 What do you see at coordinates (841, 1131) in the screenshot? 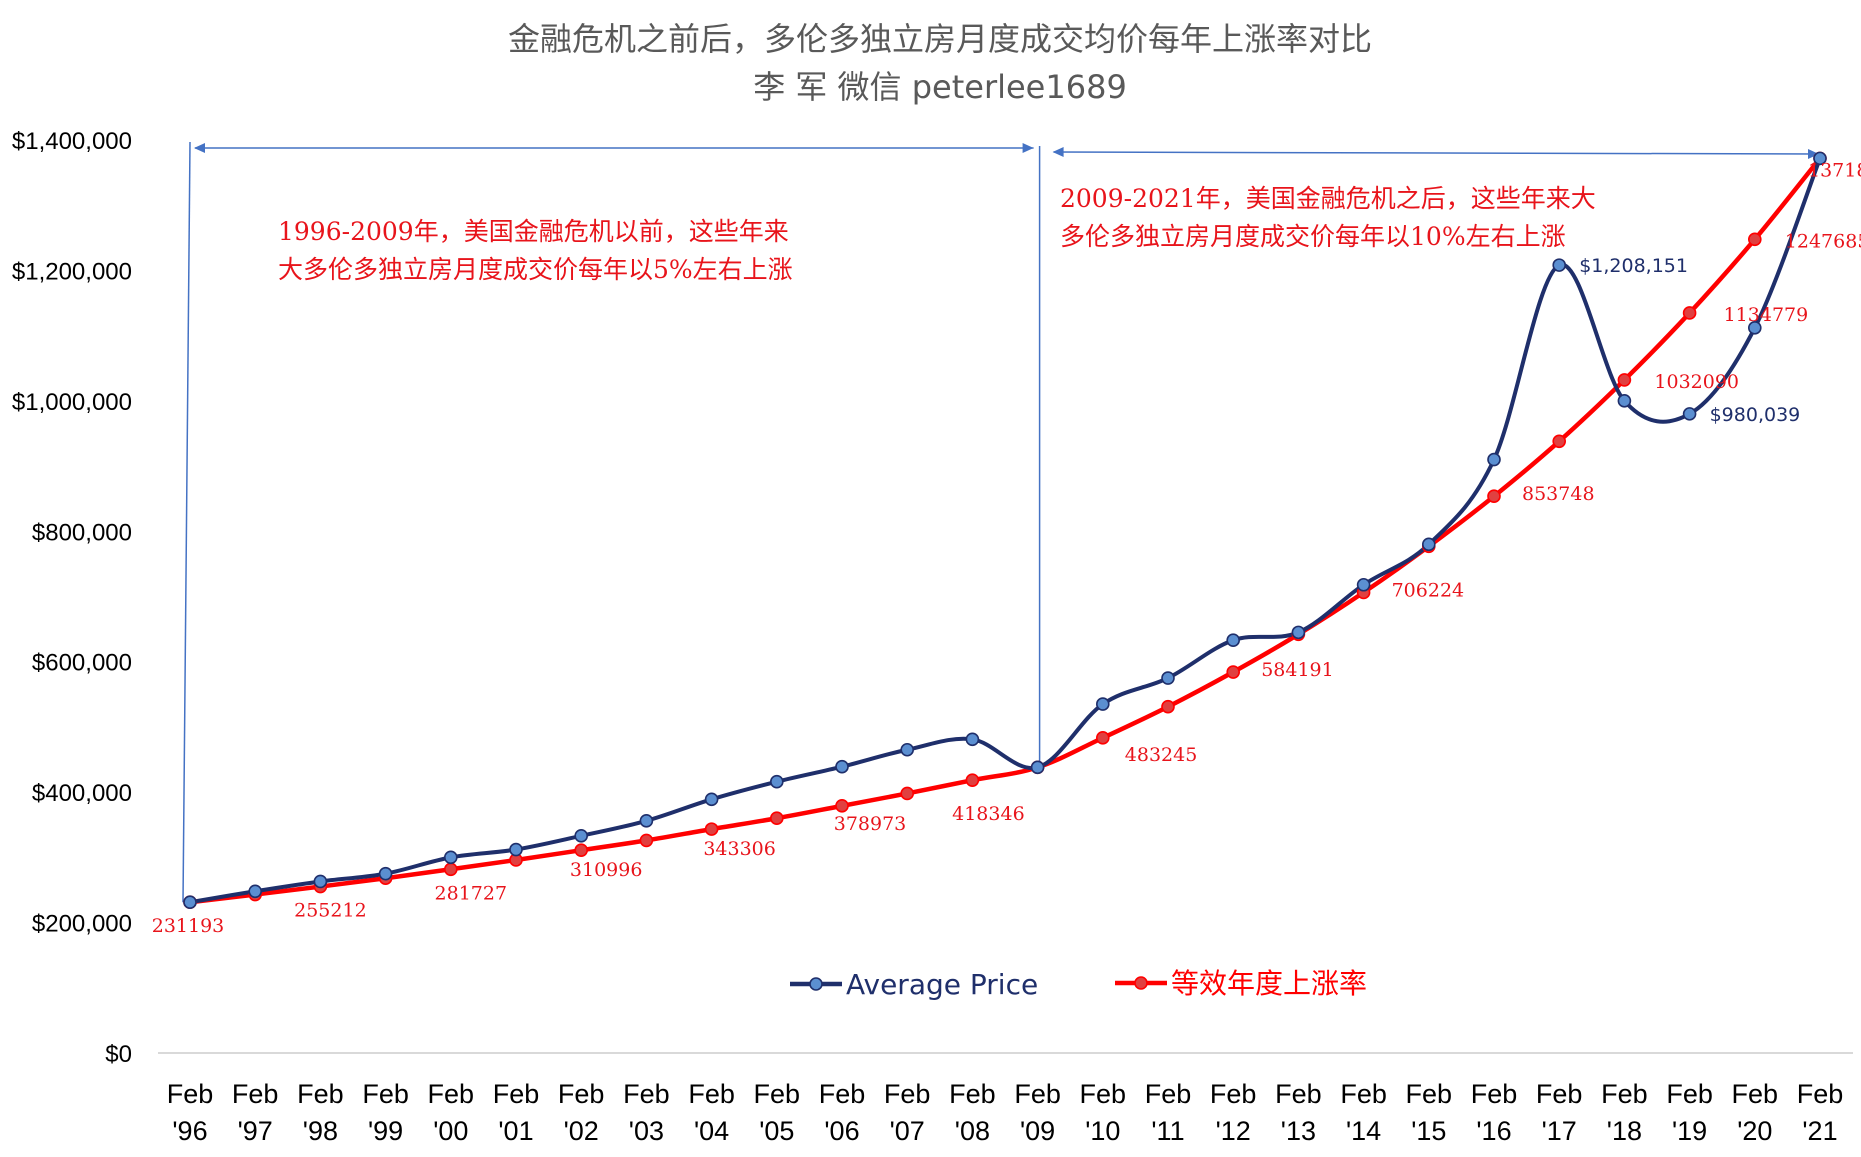
I see `x-tick-label: '06` at bounding box center [841, 1131].